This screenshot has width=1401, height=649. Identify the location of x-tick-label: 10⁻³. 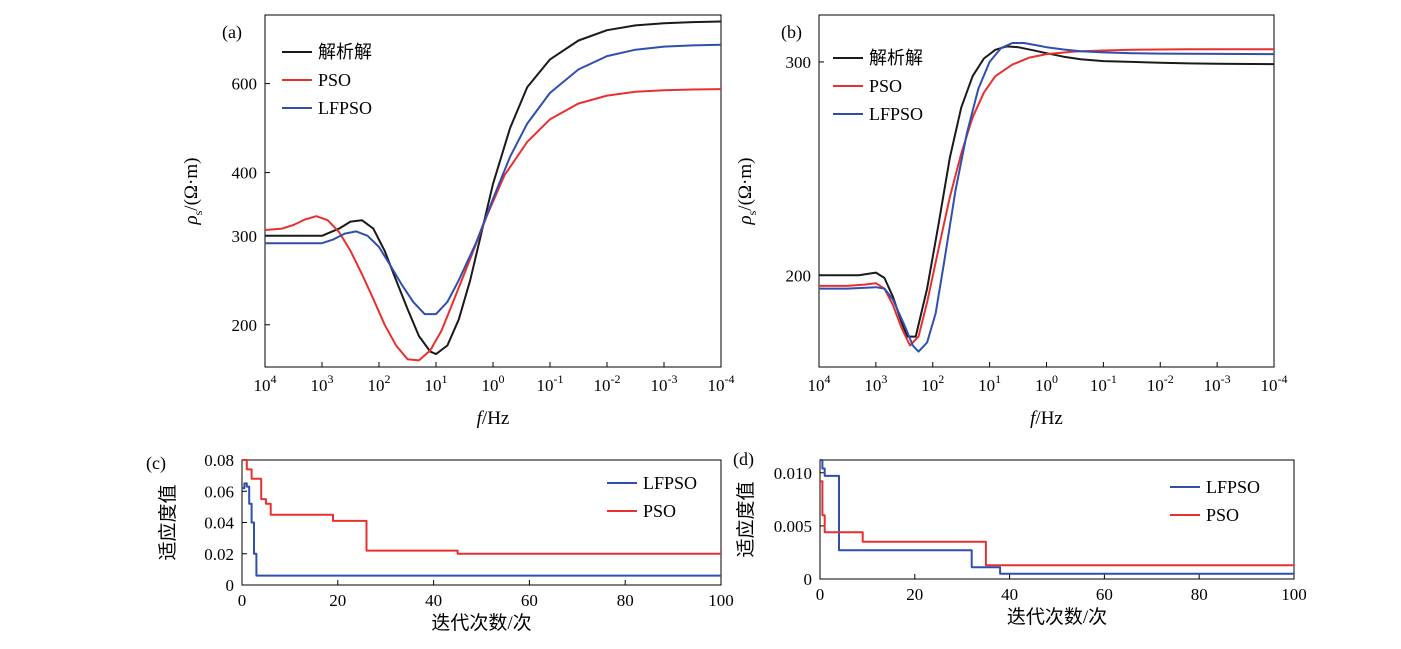
(1217, 383).